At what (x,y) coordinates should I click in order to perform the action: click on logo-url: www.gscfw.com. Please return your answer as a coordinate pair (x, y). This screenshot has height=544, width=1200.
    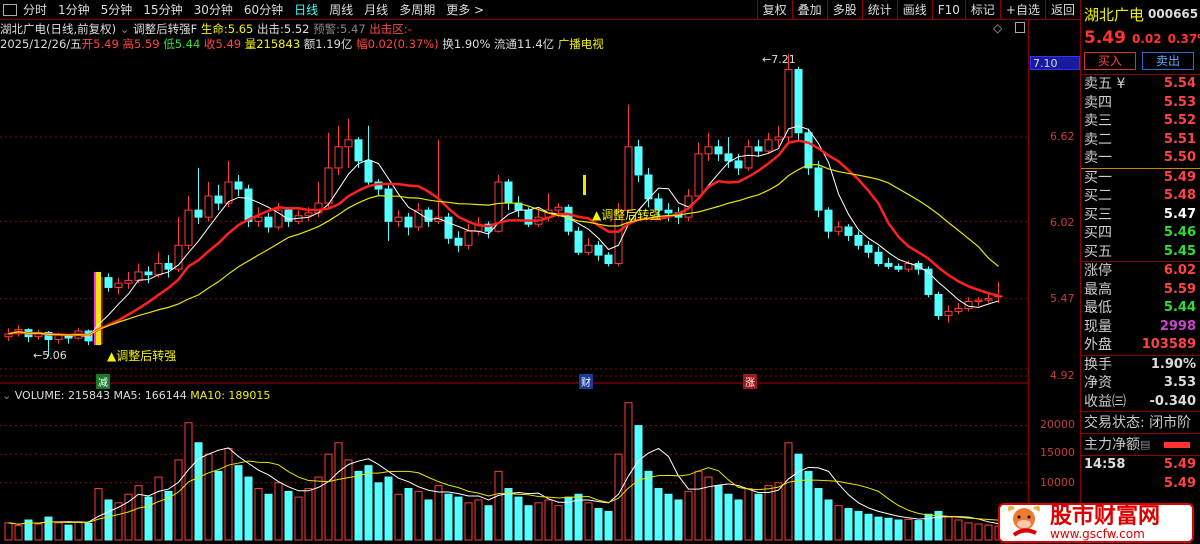
    Looking at the image, I should click on (1097, 533).